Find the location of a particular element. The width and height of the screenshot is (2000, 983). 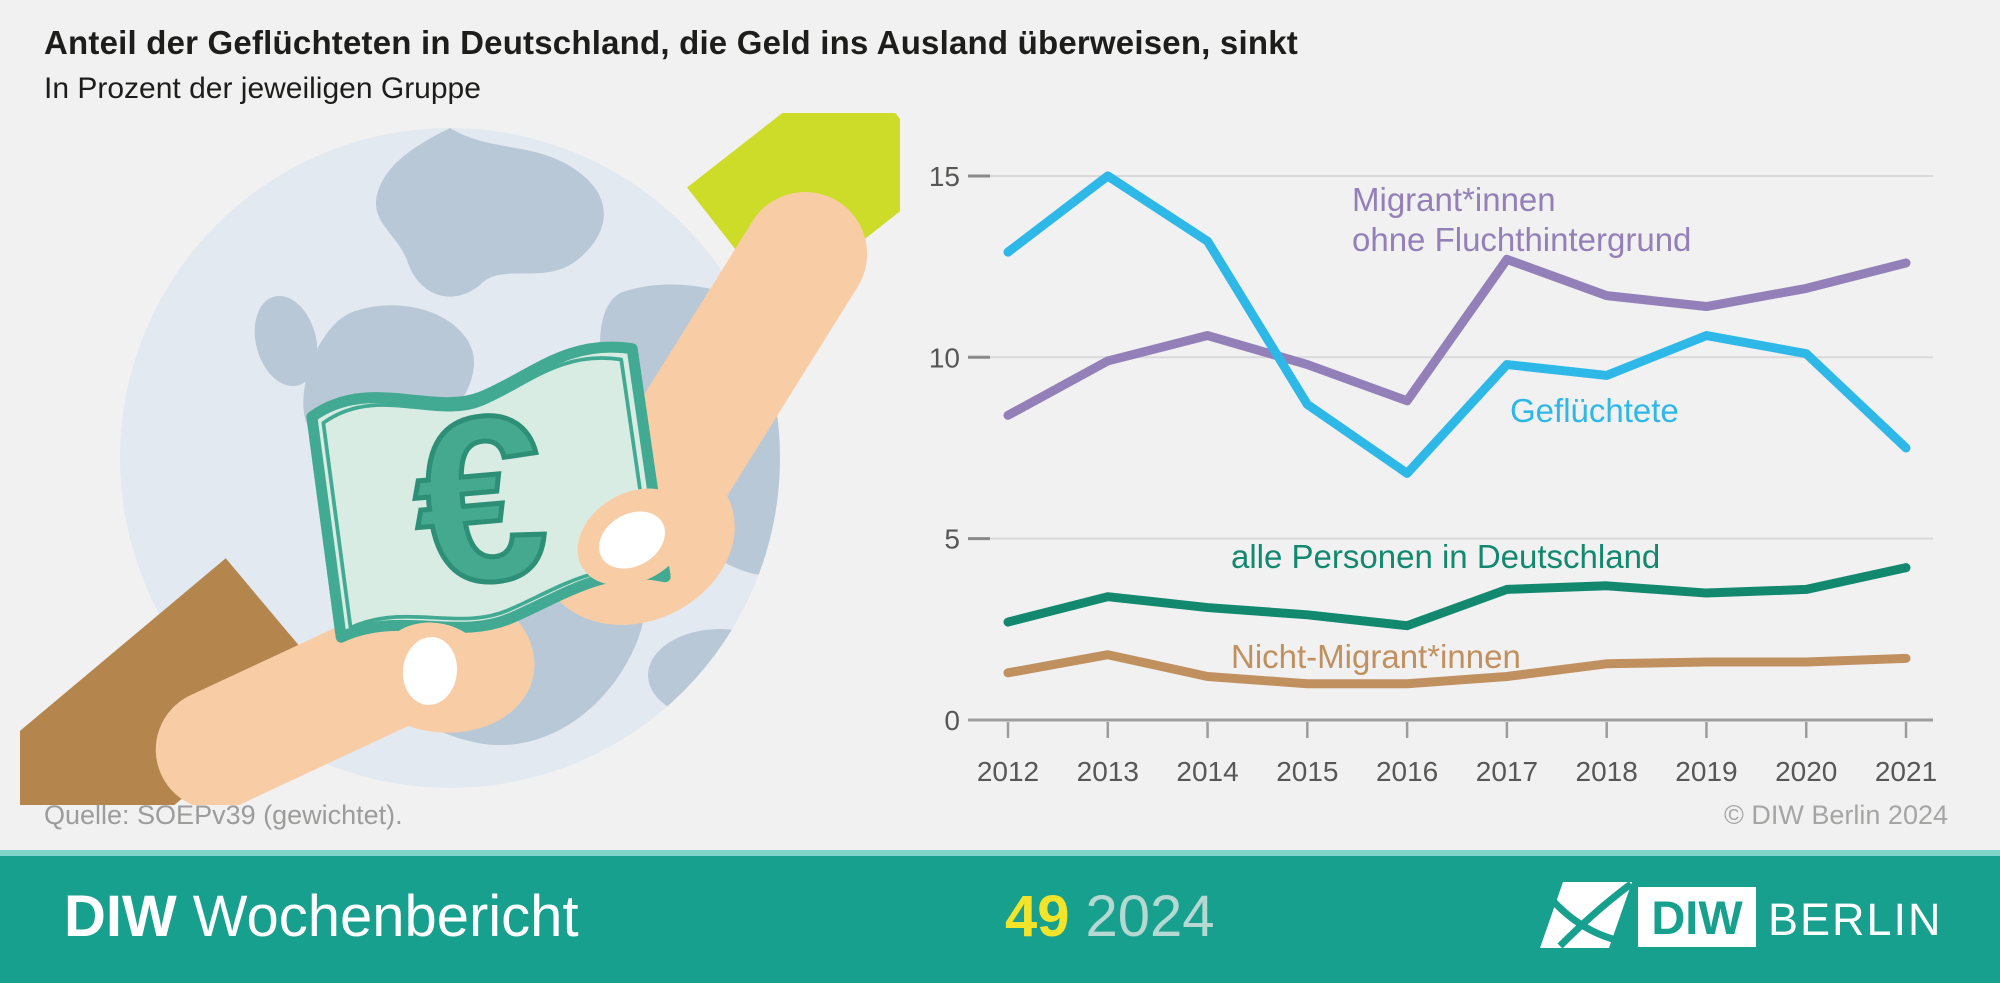

sleeve-lower is located at coordinates (173, 681).